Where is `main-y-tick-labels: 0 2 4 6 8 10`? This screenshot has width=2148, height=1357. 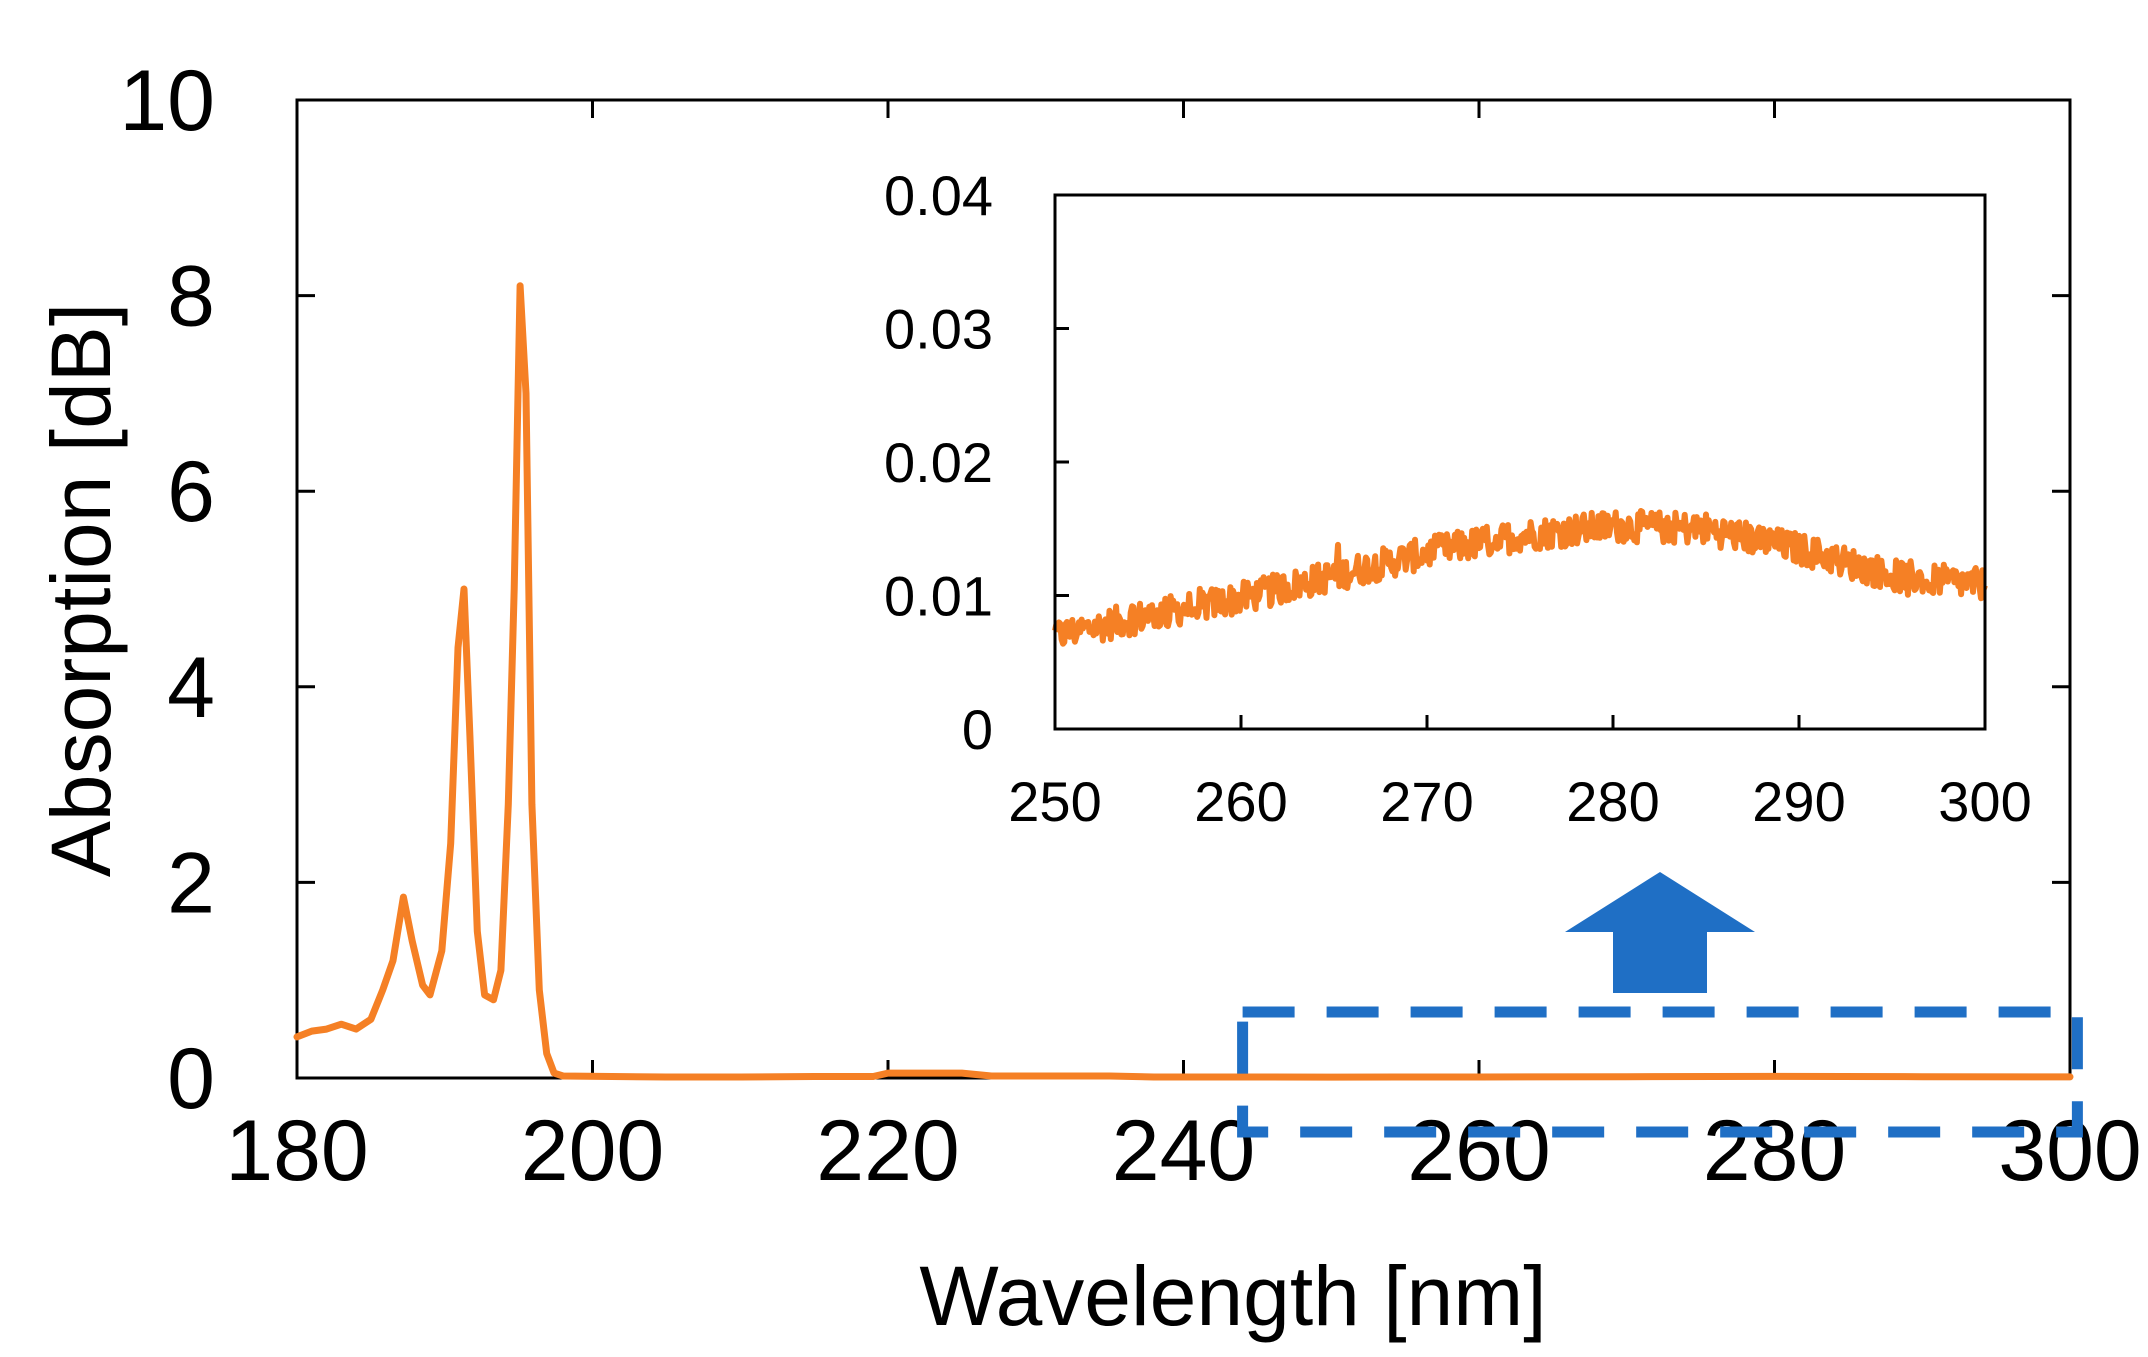 main-y-tick-labels: 0 2 4 6 8 10 is located at coordinates (167, 590).